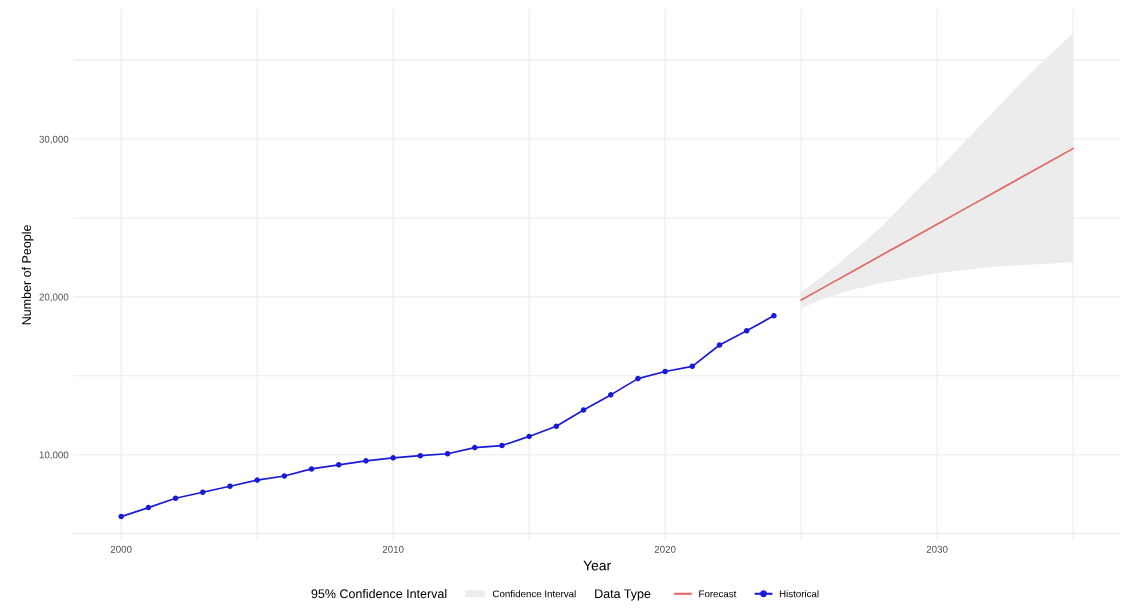 This screenshot has height=611, width=1132. I want to click on x-axis-title: Year, so click(597, 565).